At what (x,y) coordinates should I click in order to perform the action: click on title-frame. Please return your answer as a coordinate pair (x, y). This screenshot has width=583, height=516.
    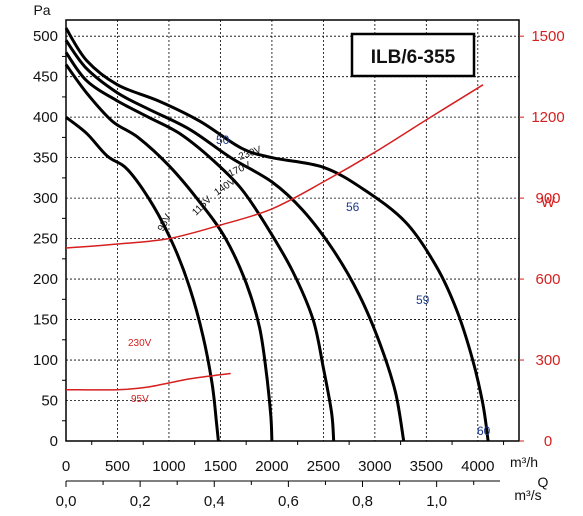
    Looking at the image, I should click on (413, 55).